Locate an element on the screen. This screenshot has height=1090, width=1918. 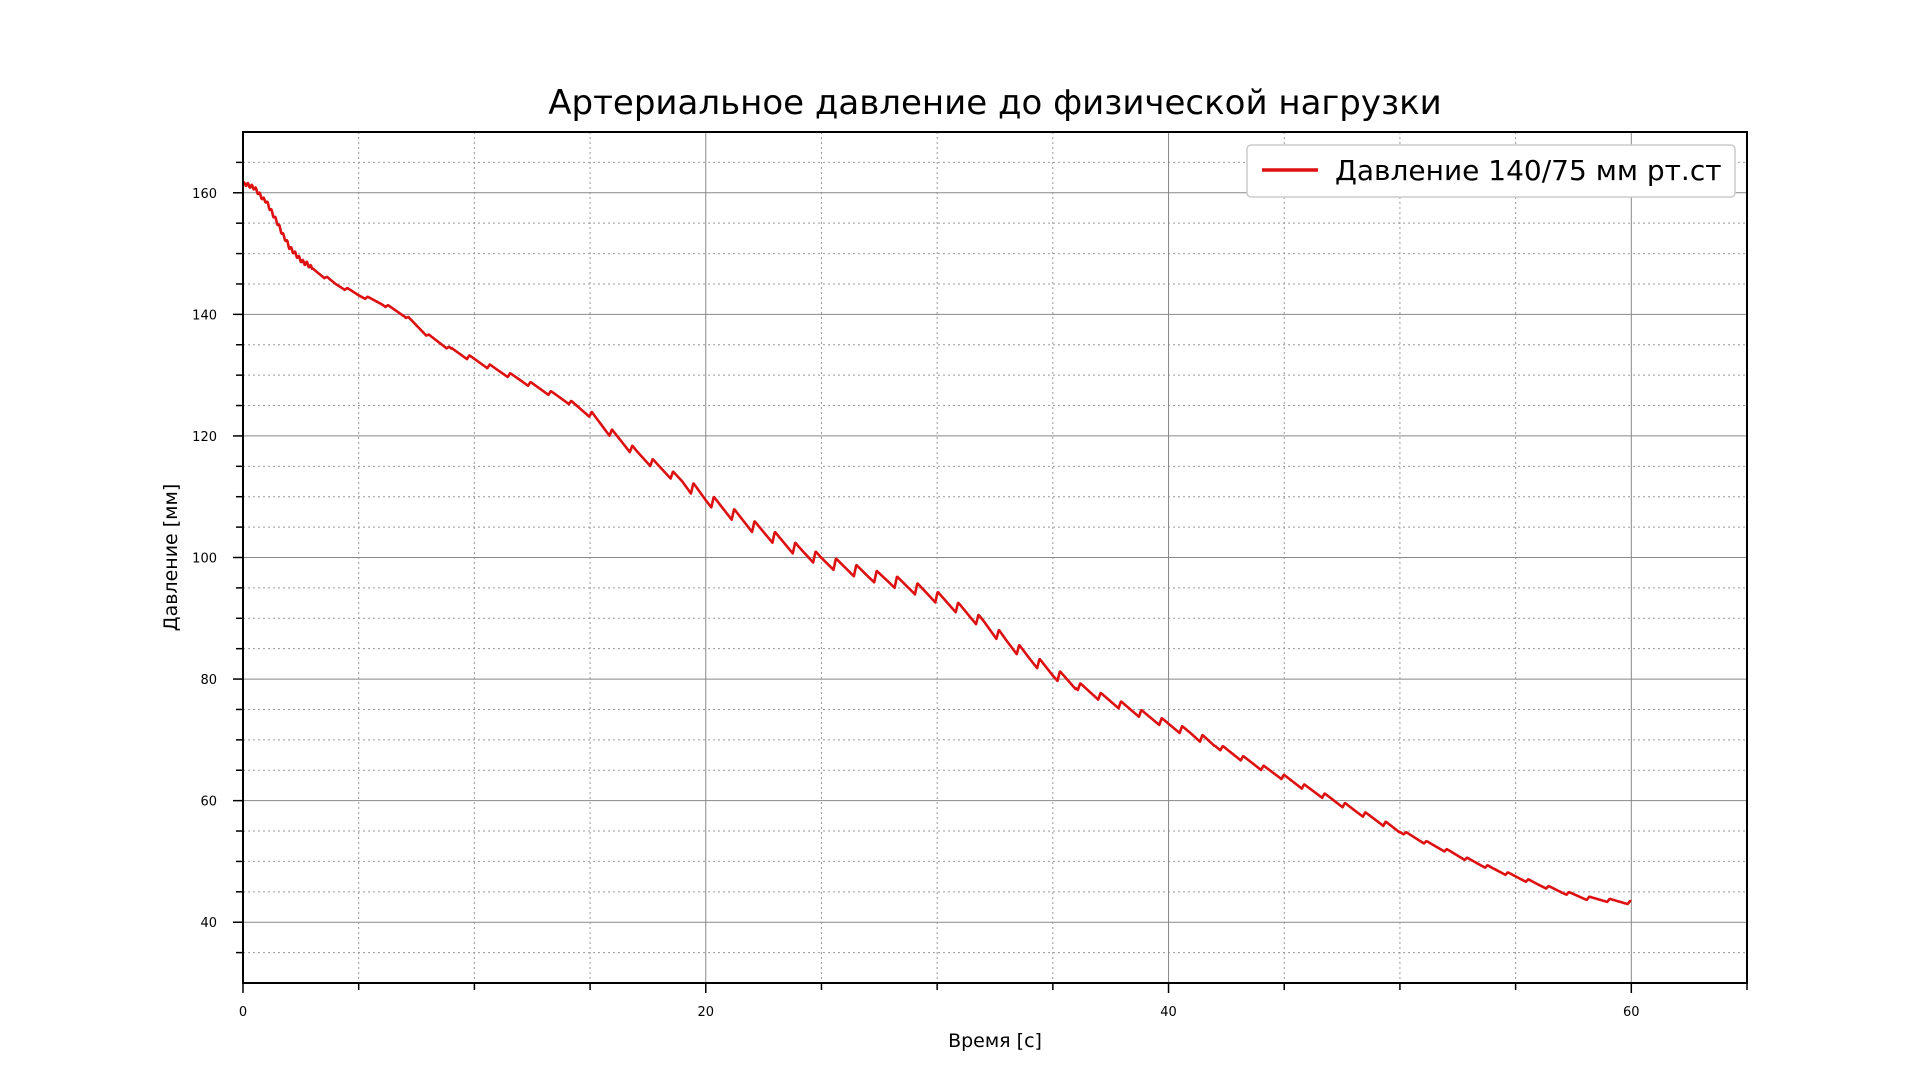
y-axis-label: Давление [мм] is located at coordinates (171, 558).